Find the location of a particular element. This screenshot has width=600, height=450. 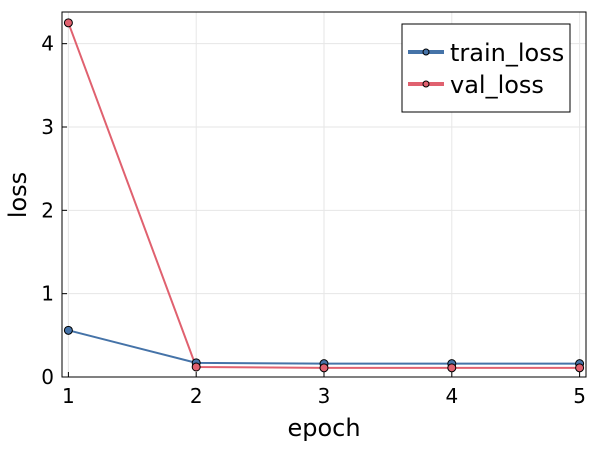

legend-marker-train_loss is located at coordinates (426, 52).